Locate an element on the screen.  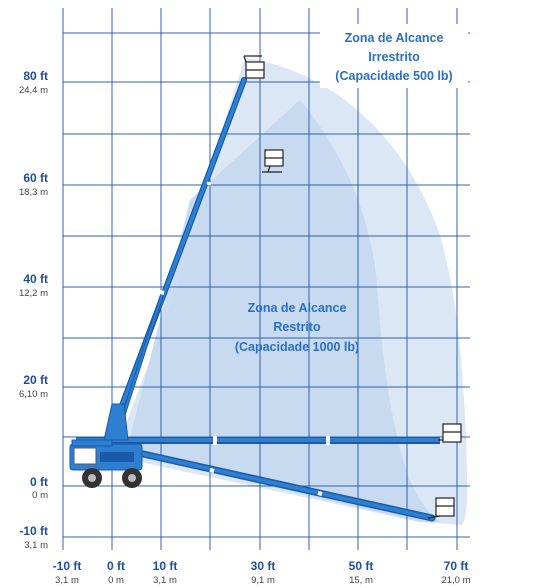
x-tick-m: 9,1 m is located at coordinates (263, 580).